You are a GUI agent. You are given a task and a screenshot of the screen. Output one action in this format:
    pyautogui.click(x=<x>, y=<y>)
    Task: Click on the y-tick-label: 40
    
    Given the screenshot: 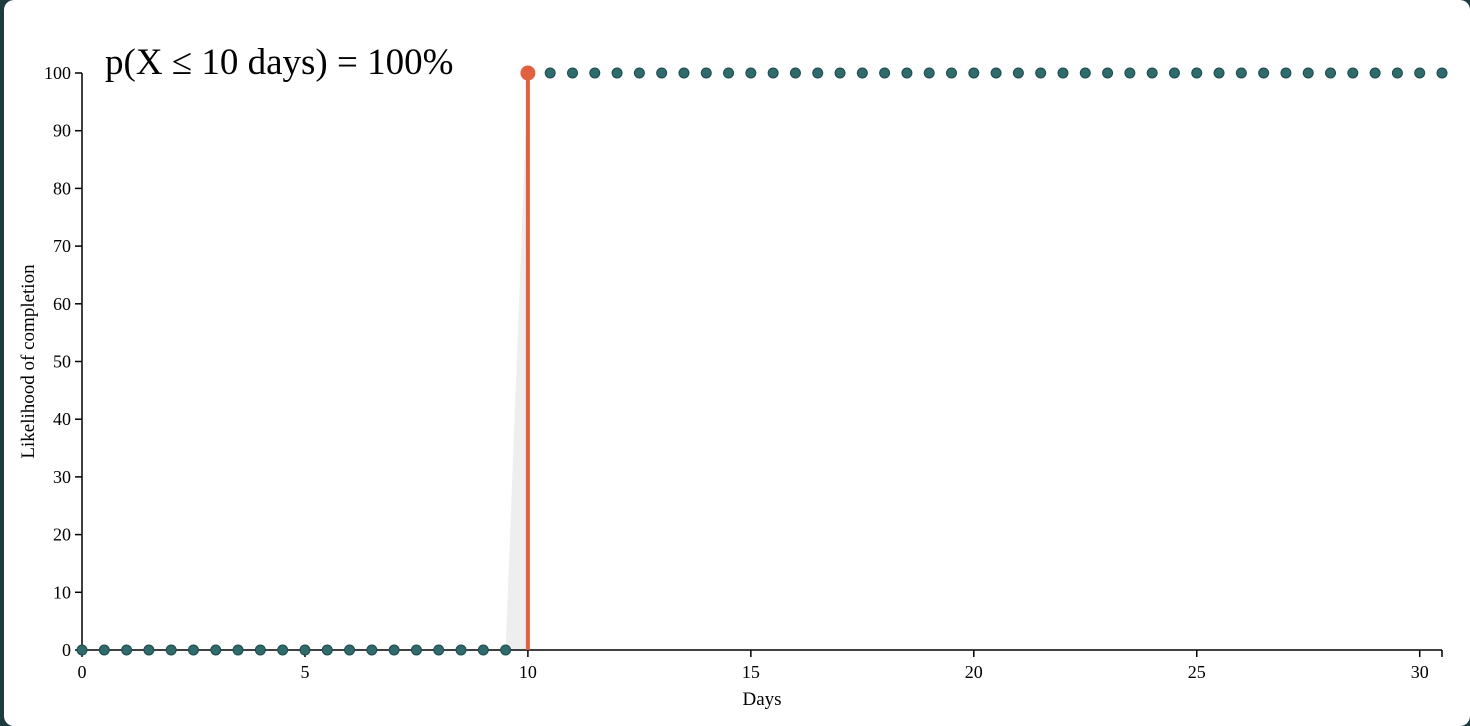 What is the action you would take?
    pyautogui.click(x=62, y=419)
    